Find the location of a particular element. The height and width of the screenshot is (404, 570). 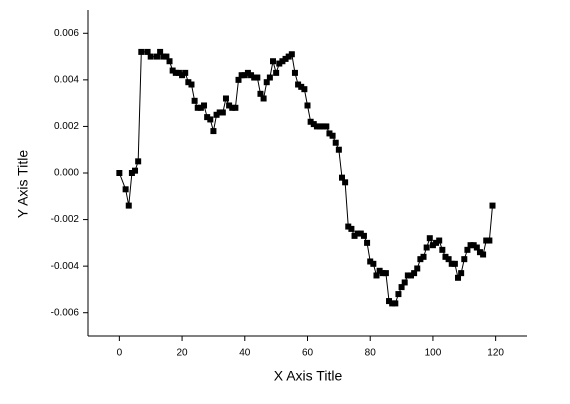

y-tick-label: -0.002 is located at coordinates (65, 219).